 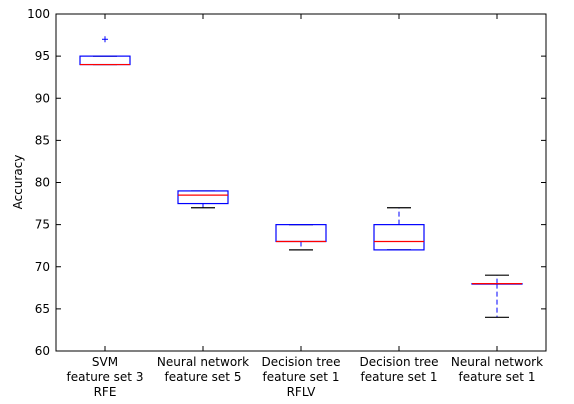 I want to click on x-tick-label-line: SVM, so click(x=105, y=362).